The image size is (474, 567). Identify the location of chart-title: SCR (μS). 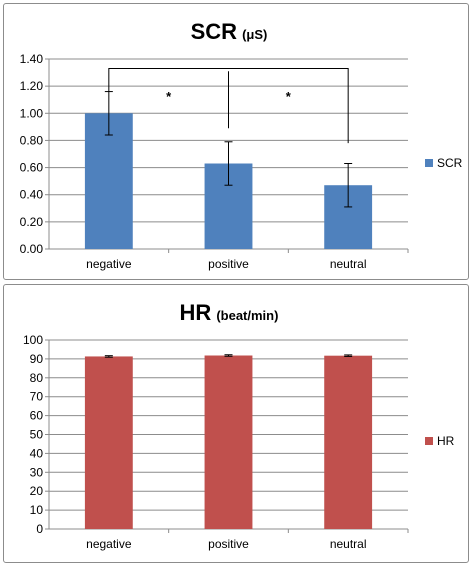
(229, 31).